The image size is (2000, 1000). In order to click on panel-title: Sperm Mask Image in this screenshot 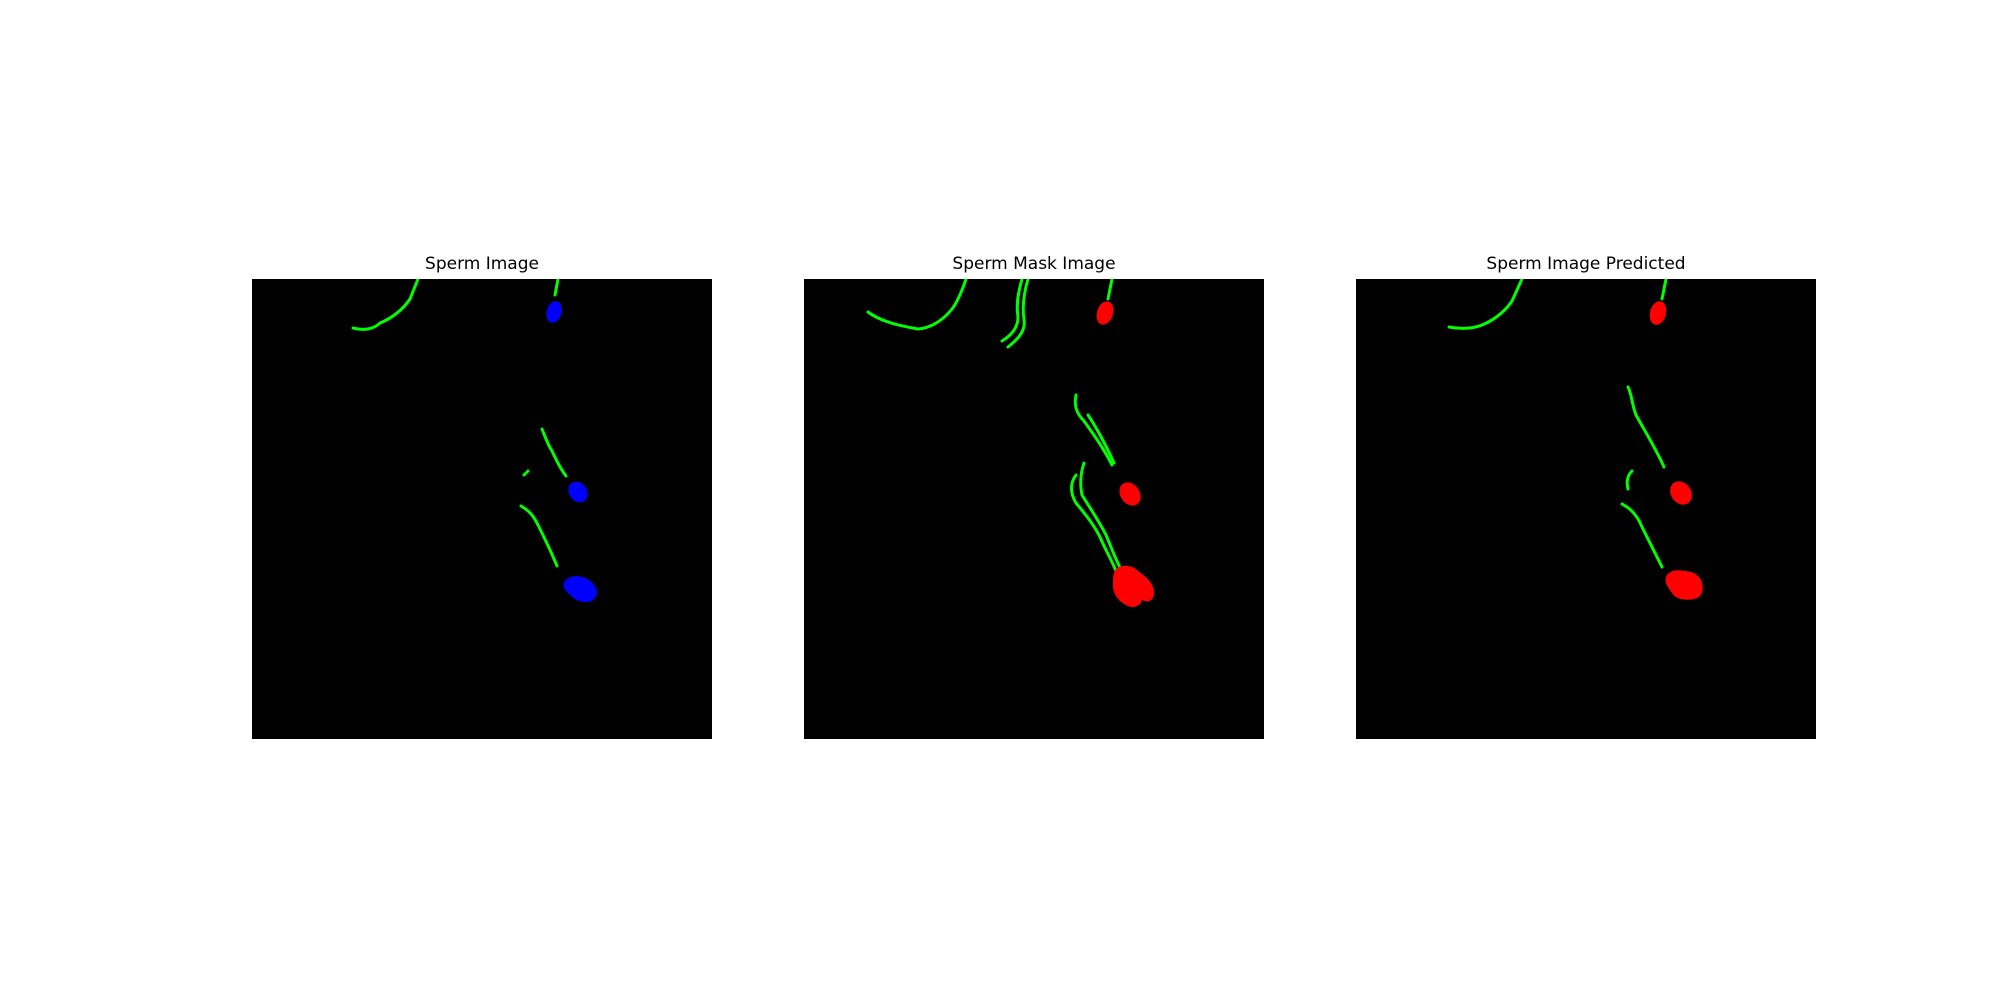, I will do `click(1034, 264)`.